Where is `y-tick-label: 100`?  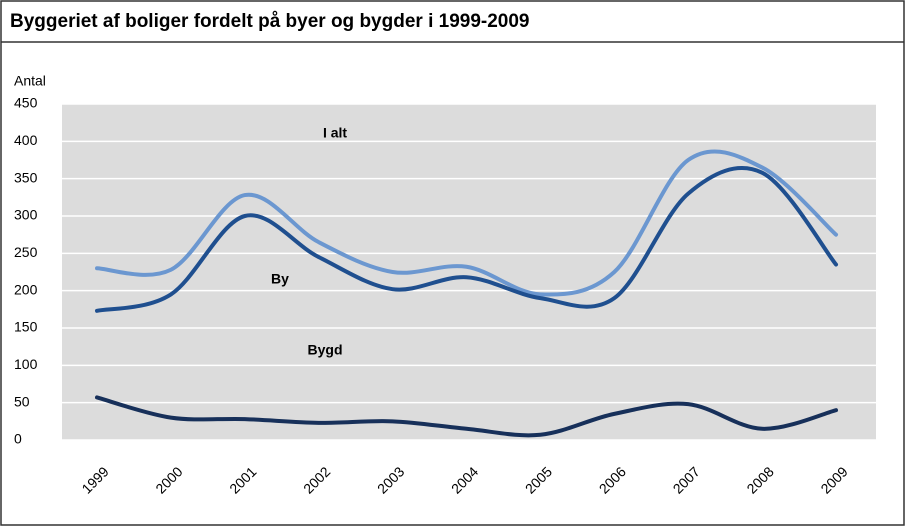 y-tick-label: 100 is located at coordinates (26, 364).